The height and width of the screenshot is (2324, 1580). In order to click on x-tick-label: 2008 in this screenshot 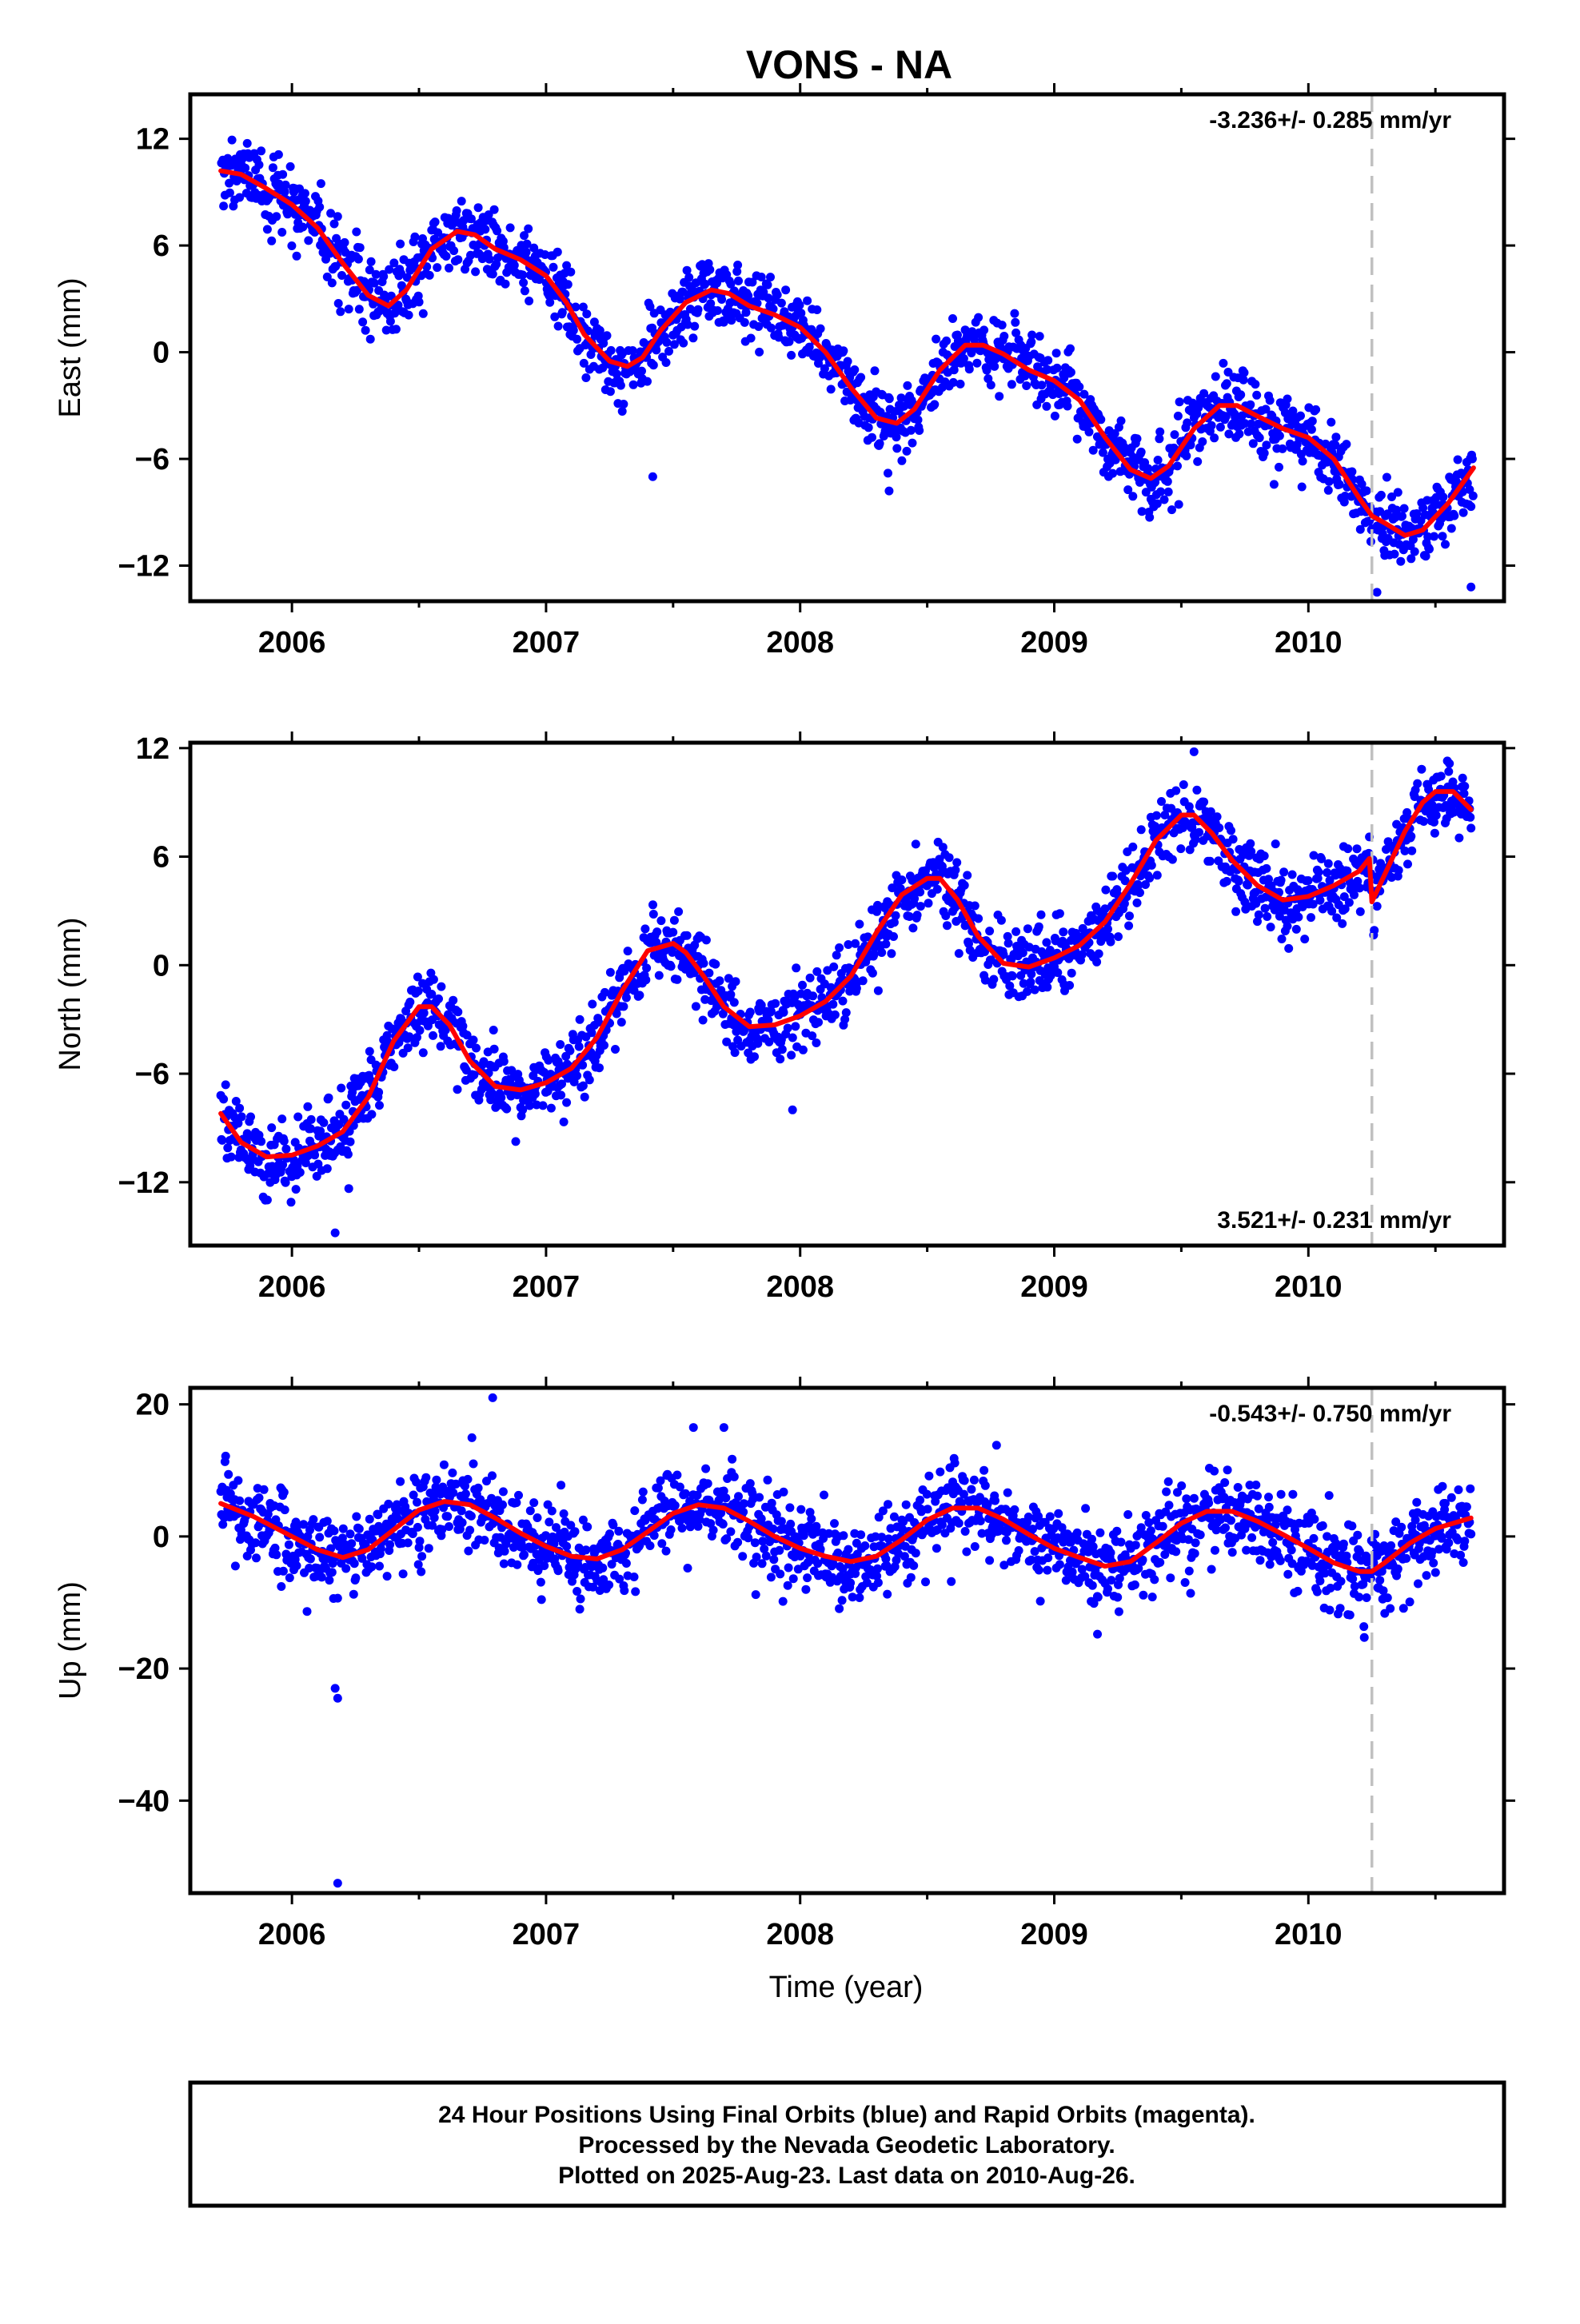, I will do `click(800, 1287)`.